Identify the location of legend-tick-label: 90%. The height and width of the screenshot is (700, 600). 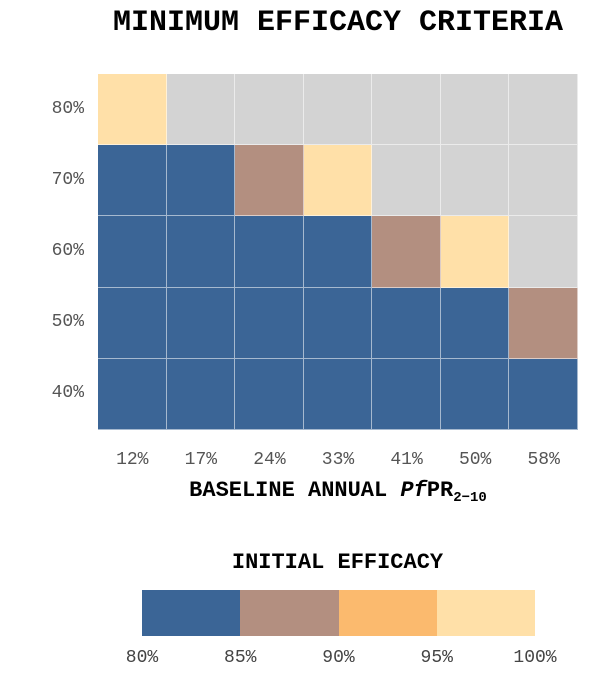
(338, 658).